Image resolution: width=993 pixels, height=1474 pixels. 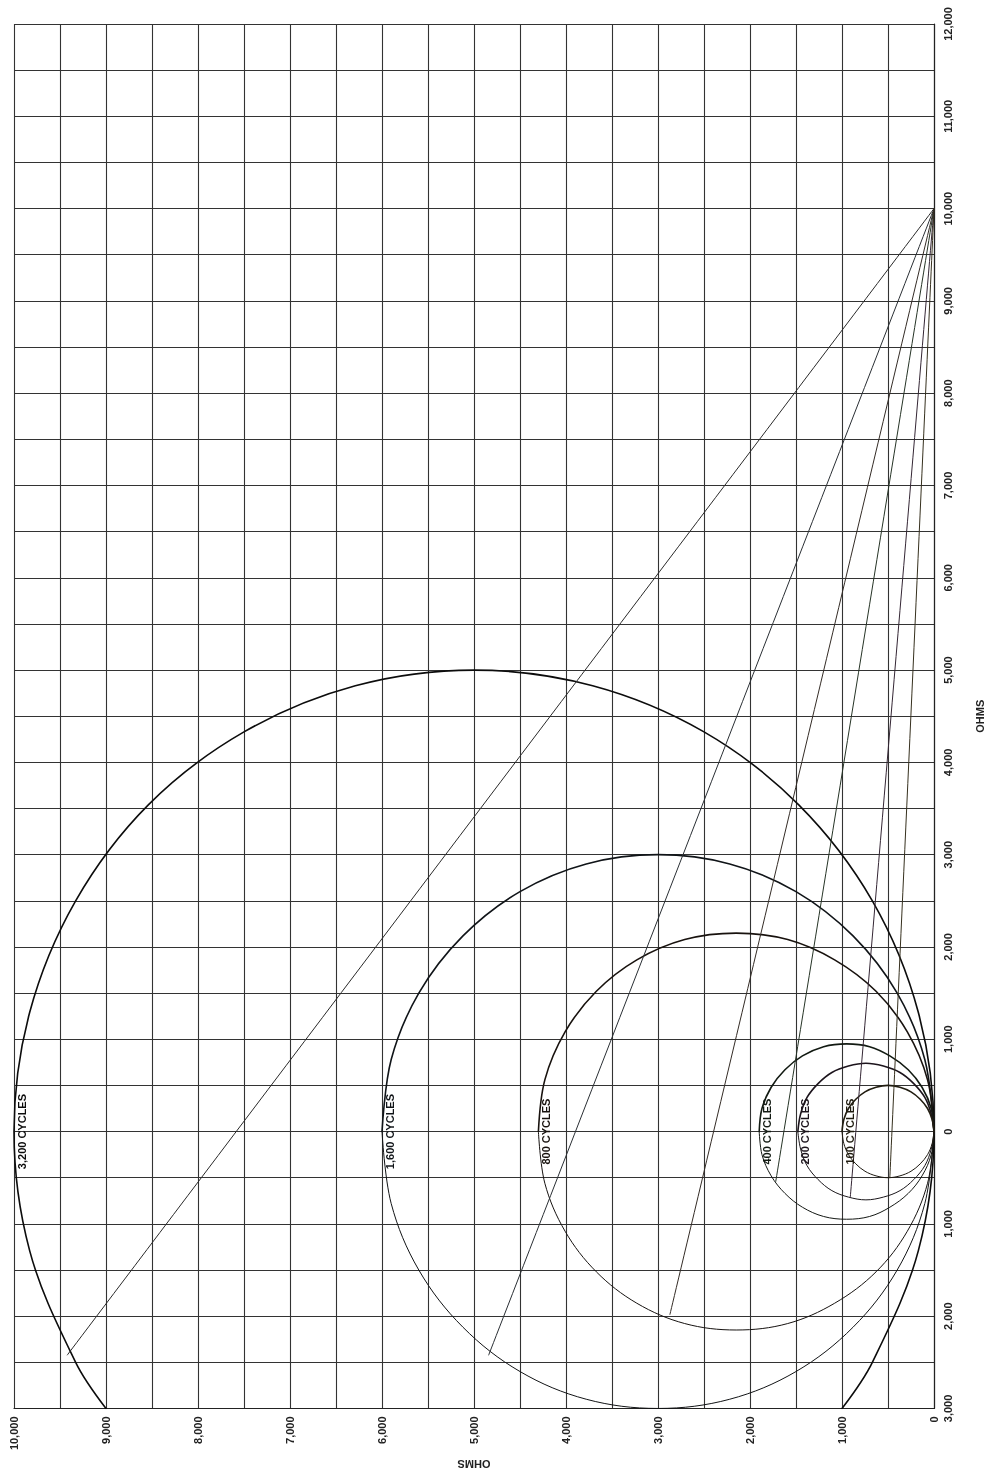 What do you see at coordinates (947, 116) in the screenshot?
I see `y-tick-label: 11,000` at bounding box center [947, 116].